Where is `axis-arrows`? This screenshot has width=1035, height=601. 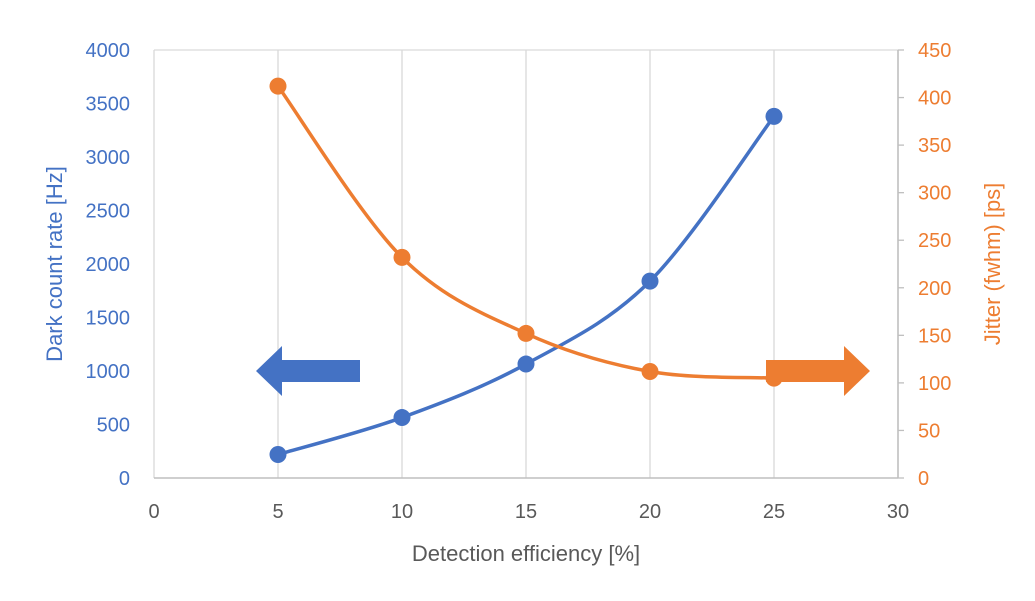 axis-arrows is located at coordinates (563, 371).